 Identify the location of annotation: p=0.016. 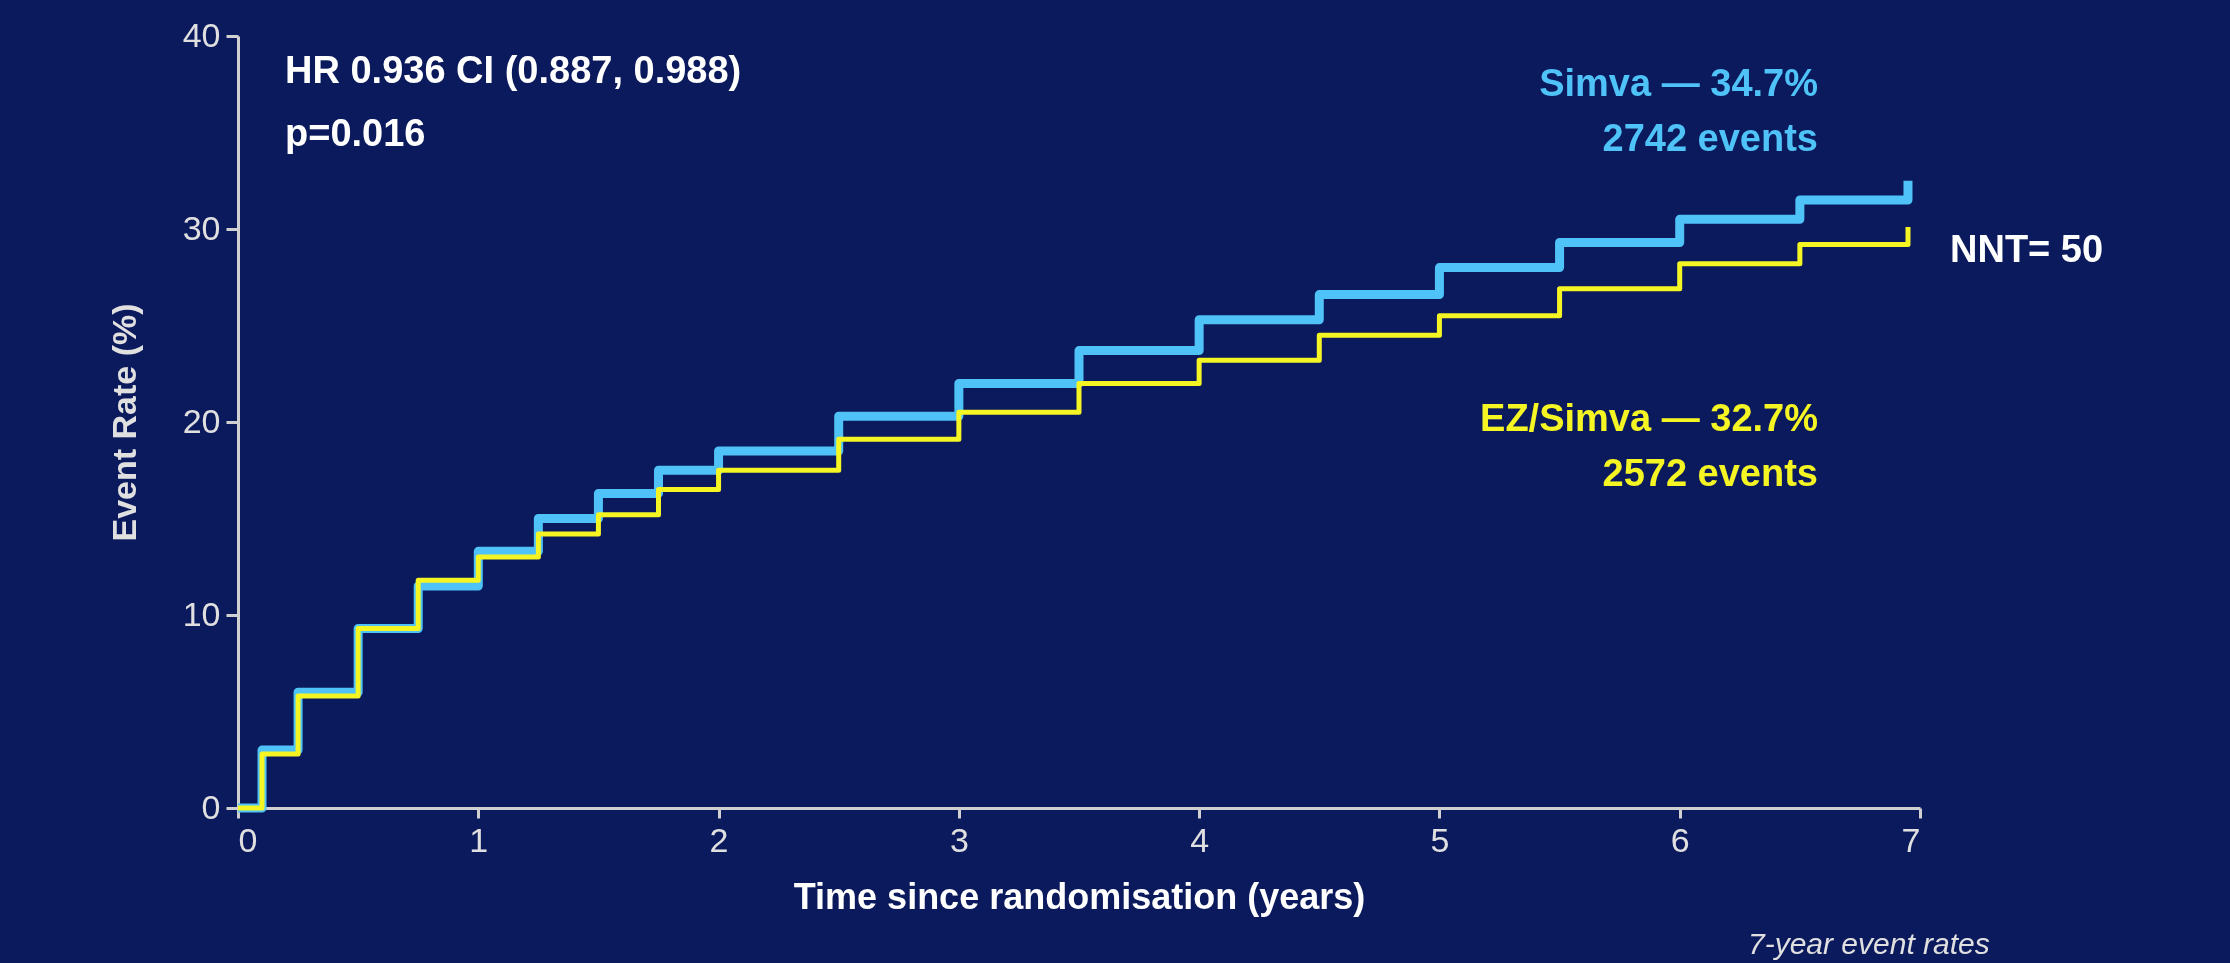
(355, 133).